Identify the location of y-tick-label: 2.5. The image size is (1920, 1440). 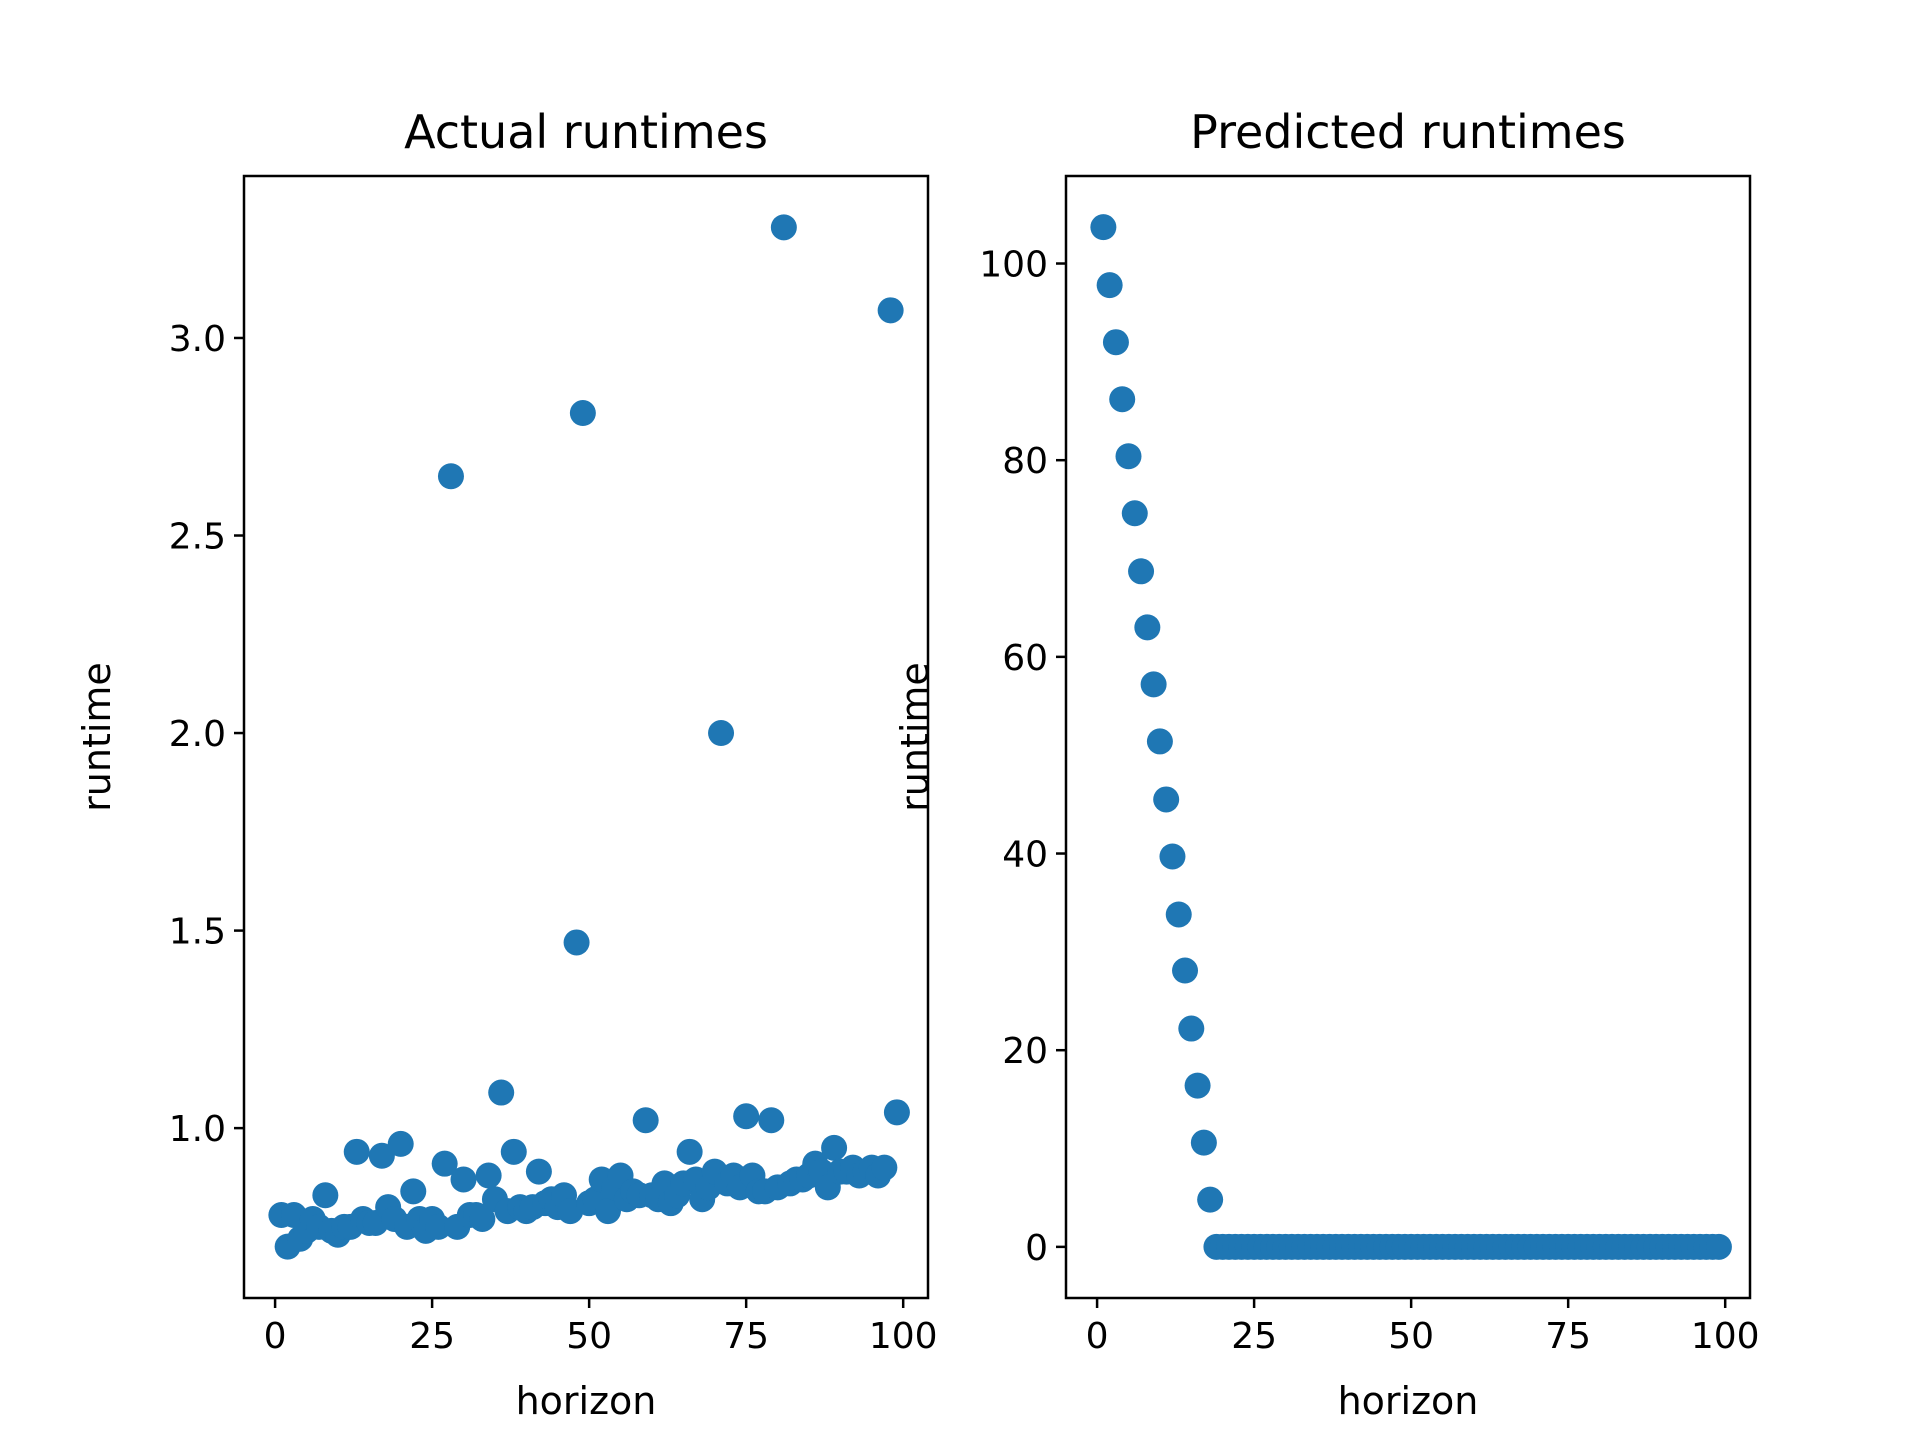
(197, 537).